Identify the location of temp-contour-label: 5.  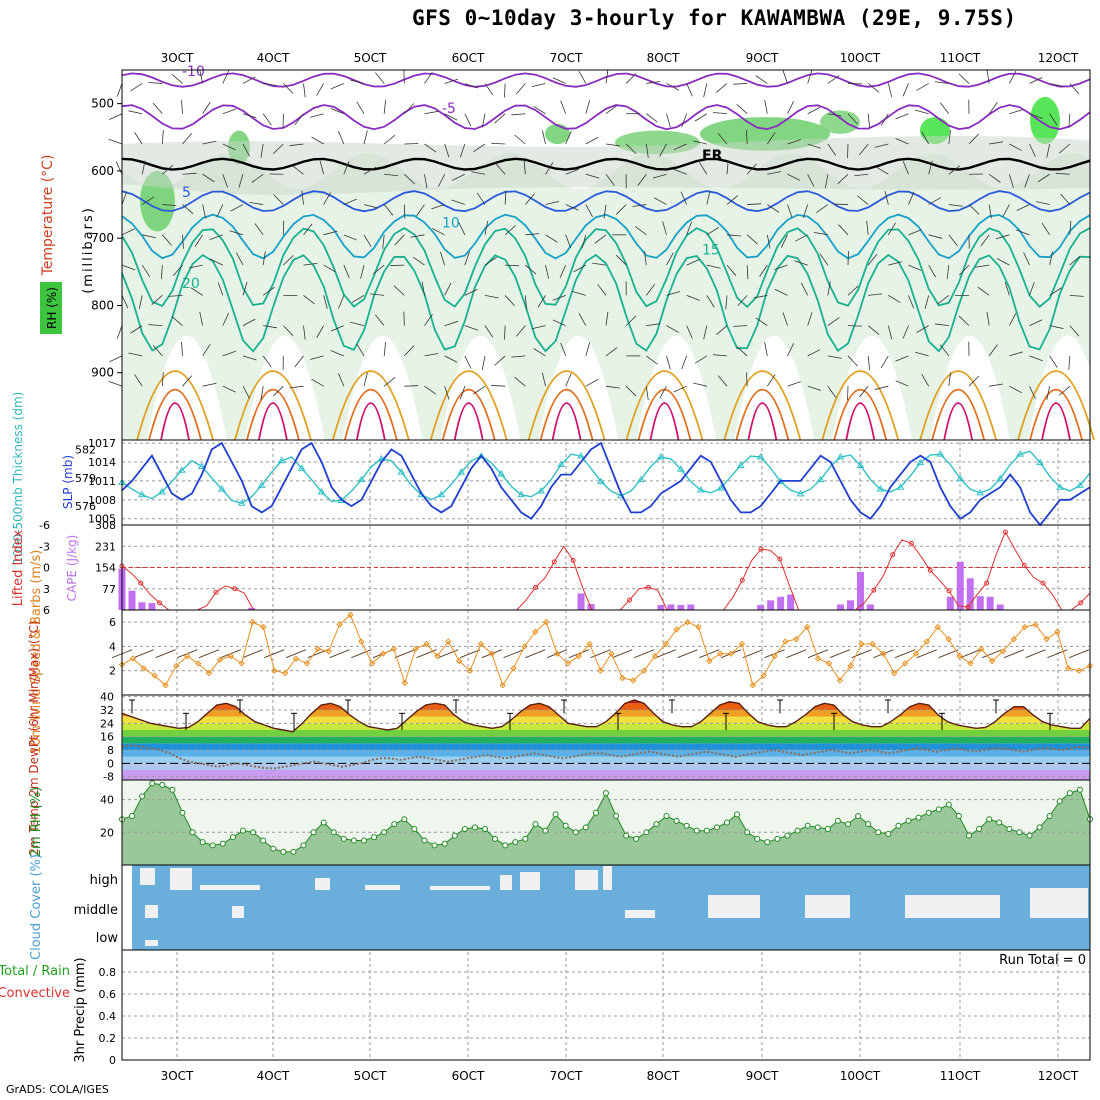
(186, 193).